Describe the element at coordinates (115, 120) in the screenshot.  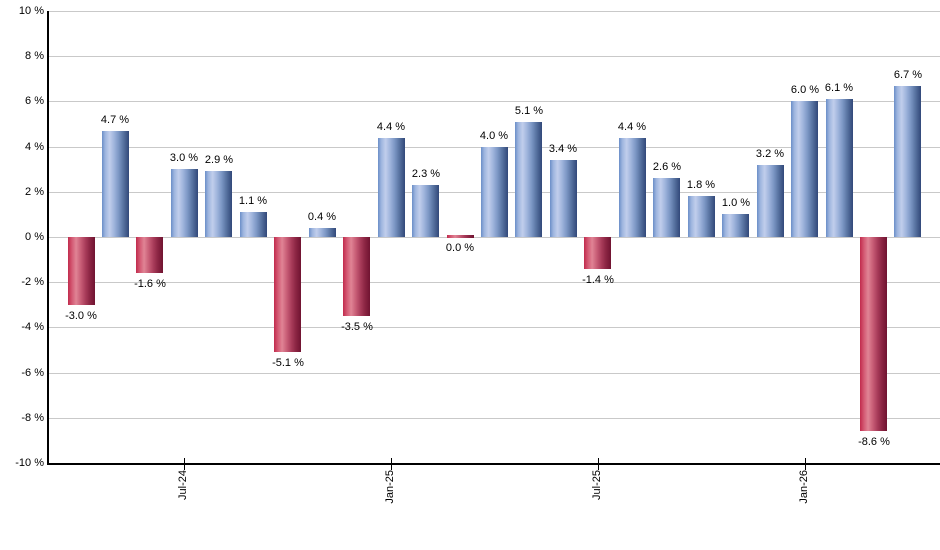
I see `bar-value-label: 4.7 %` at that location.